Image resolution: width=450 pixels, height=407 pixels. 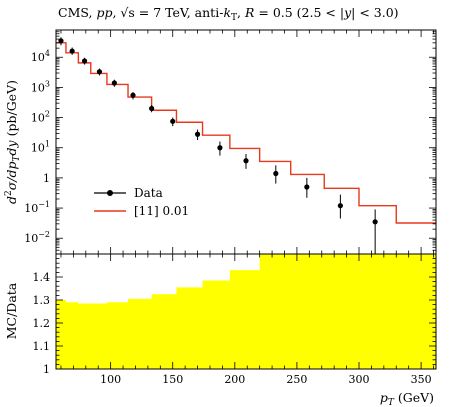 What do you see at coordinates (234, 379) in the screenshot?
I see `x-tick-label: 200` at bounding box center [234, 379].